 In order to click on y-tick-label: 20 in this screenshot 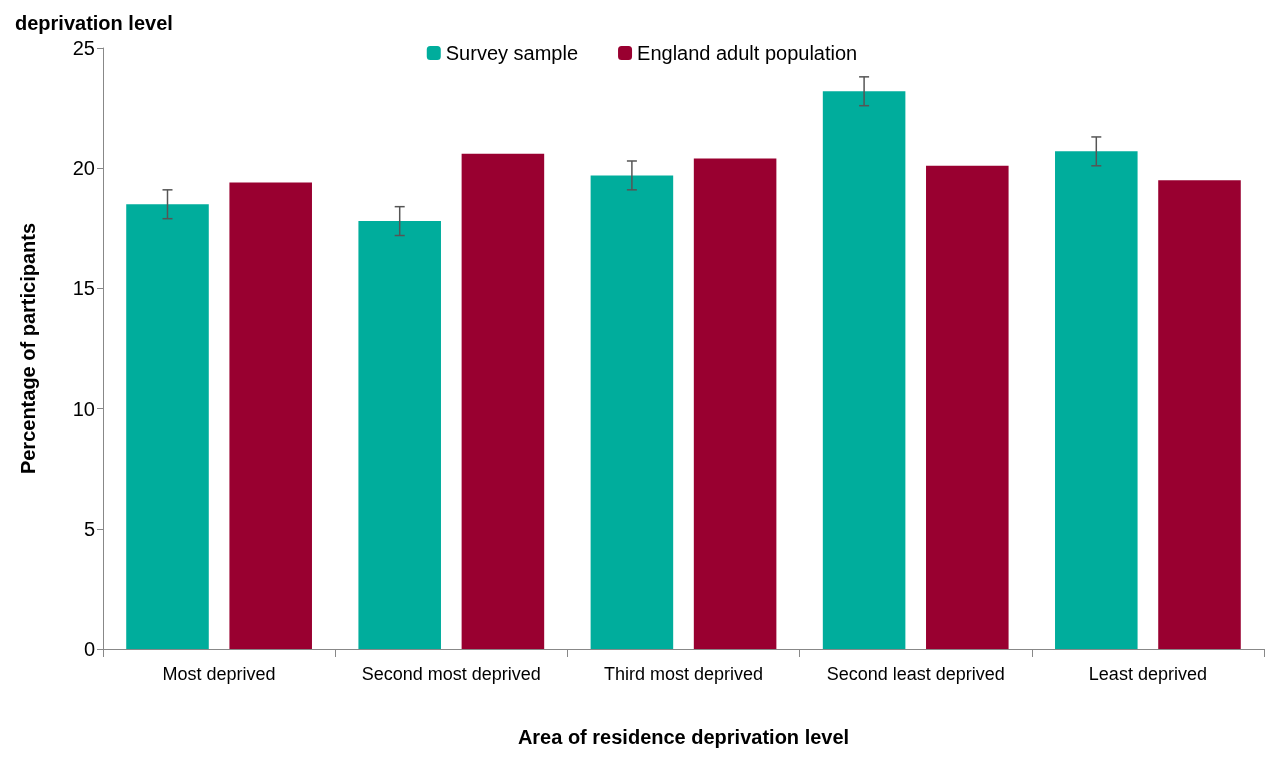, I will do `click(83, 168)`.